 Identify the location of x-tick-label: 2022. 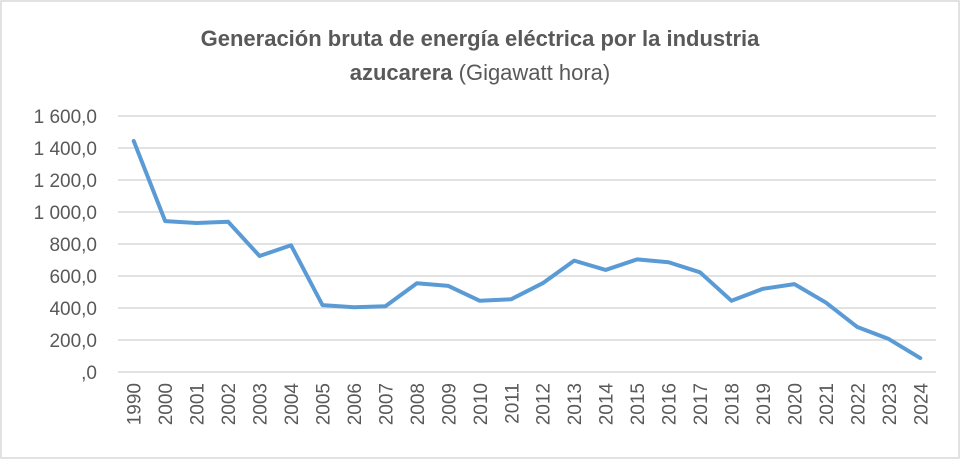
(858, 404).